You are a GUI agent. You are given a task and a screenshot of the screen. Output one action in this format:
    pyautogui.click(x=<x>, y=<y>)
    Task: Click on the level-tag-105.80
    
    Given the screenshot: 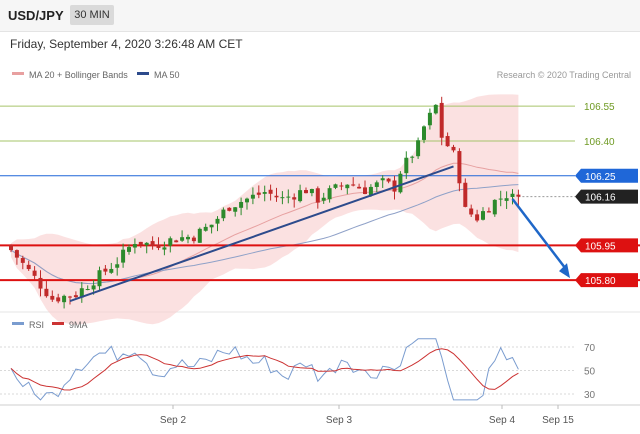 What is the action you would take?
    pyautogui.click(x=606, y=280)
    